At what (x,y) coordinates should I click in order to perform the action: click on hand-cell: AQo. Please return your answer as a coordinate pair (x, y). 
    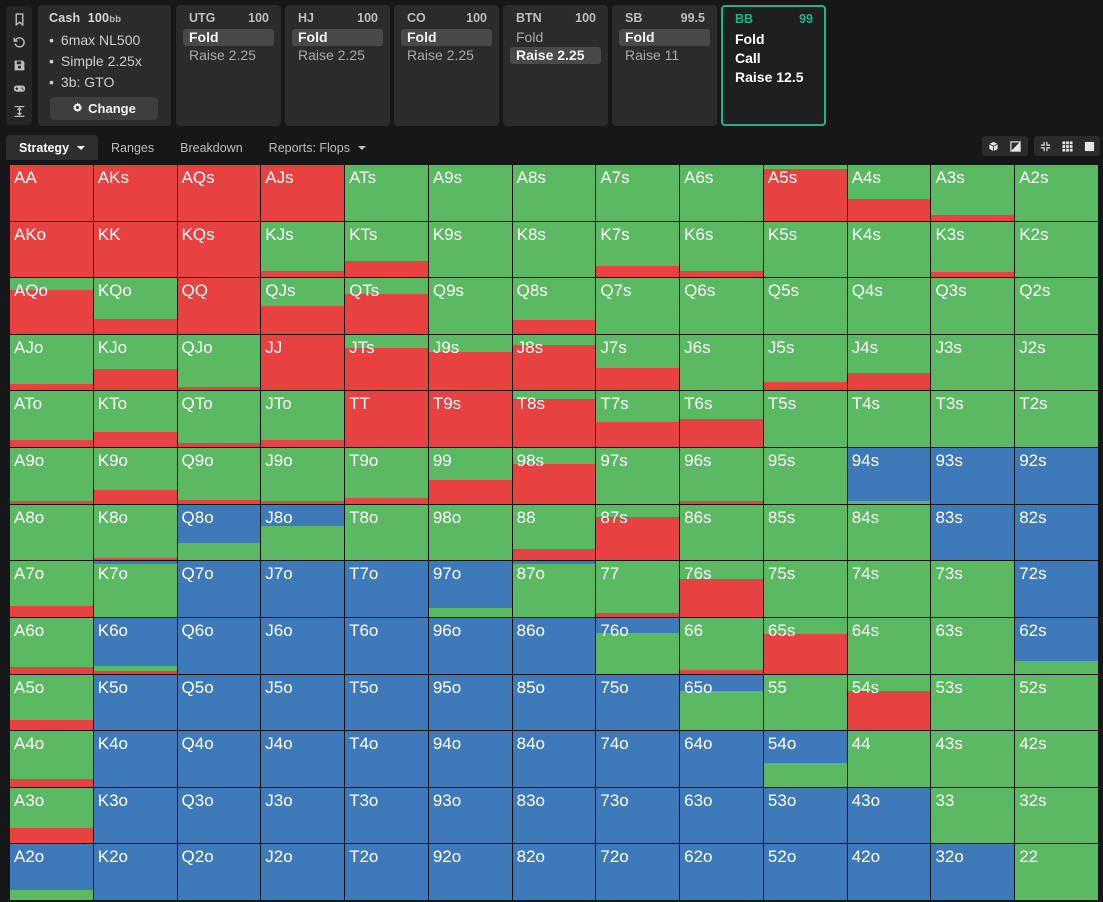
    Looking at the image, I should click on (51, 306).